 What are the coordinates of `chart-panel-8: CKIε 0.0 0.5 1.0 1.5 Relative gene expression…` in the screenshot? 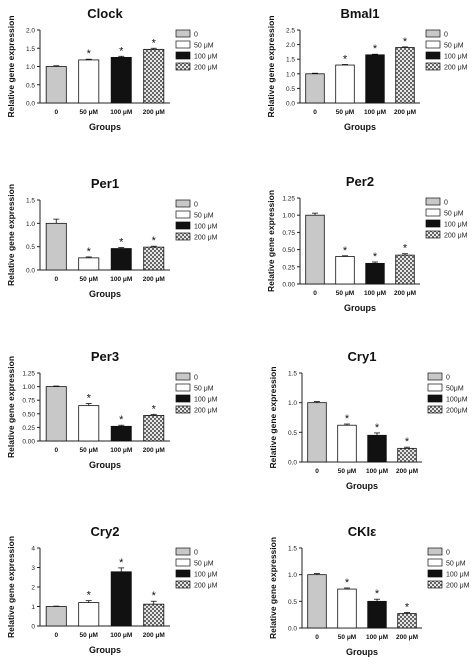 It's located at (369, 590).